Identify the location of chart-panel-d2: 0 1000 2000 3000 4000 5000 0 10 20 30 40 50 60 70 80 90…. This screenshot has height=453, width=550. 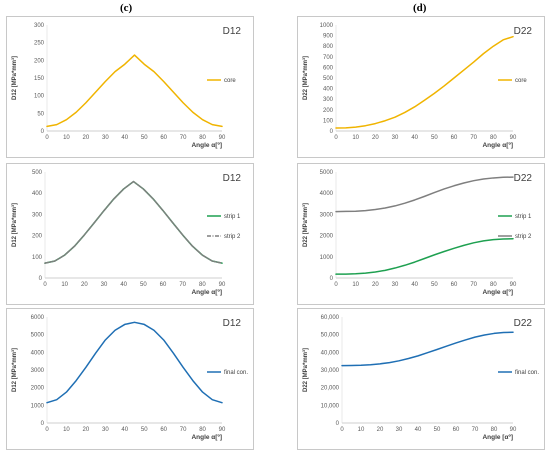
(421, 234).